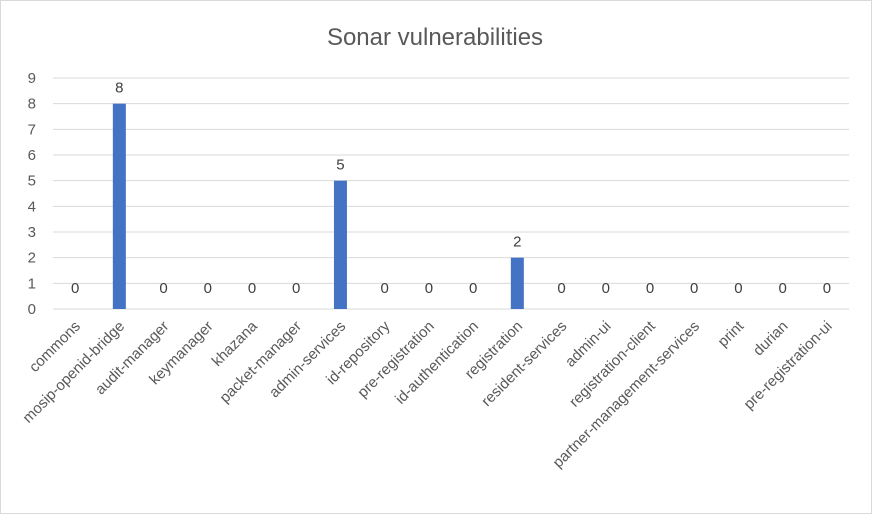 The width and height of the screenshot is (872, 514). I want to click on y-tick-label: 9, so click(32, 78).